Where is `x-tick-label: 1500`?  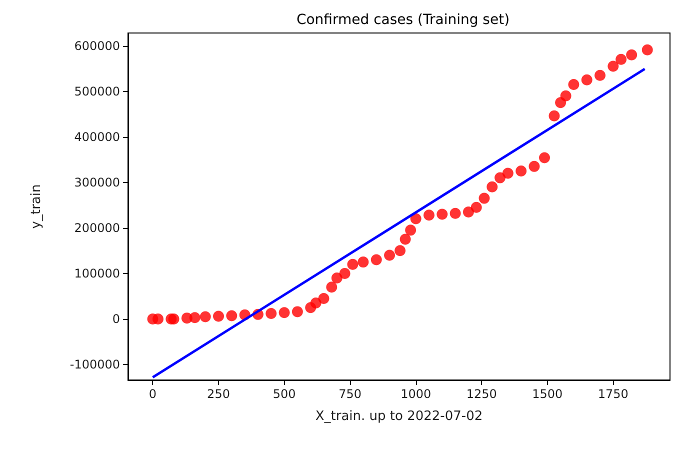
x-tick-label: 1500 is located at coordinates (547, 394).